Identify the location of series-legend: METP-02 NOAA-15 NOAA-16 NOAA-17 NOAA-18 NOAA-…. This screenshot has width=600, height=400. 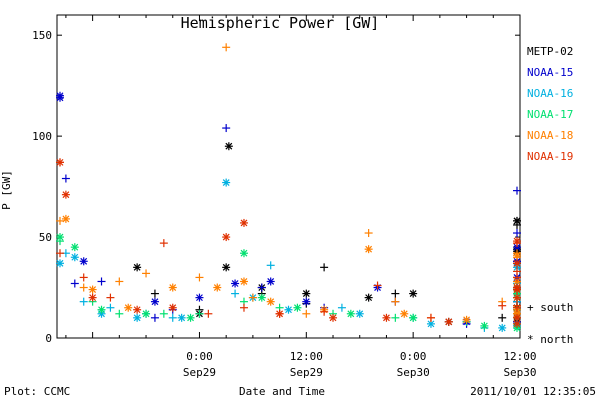
(550, 104).